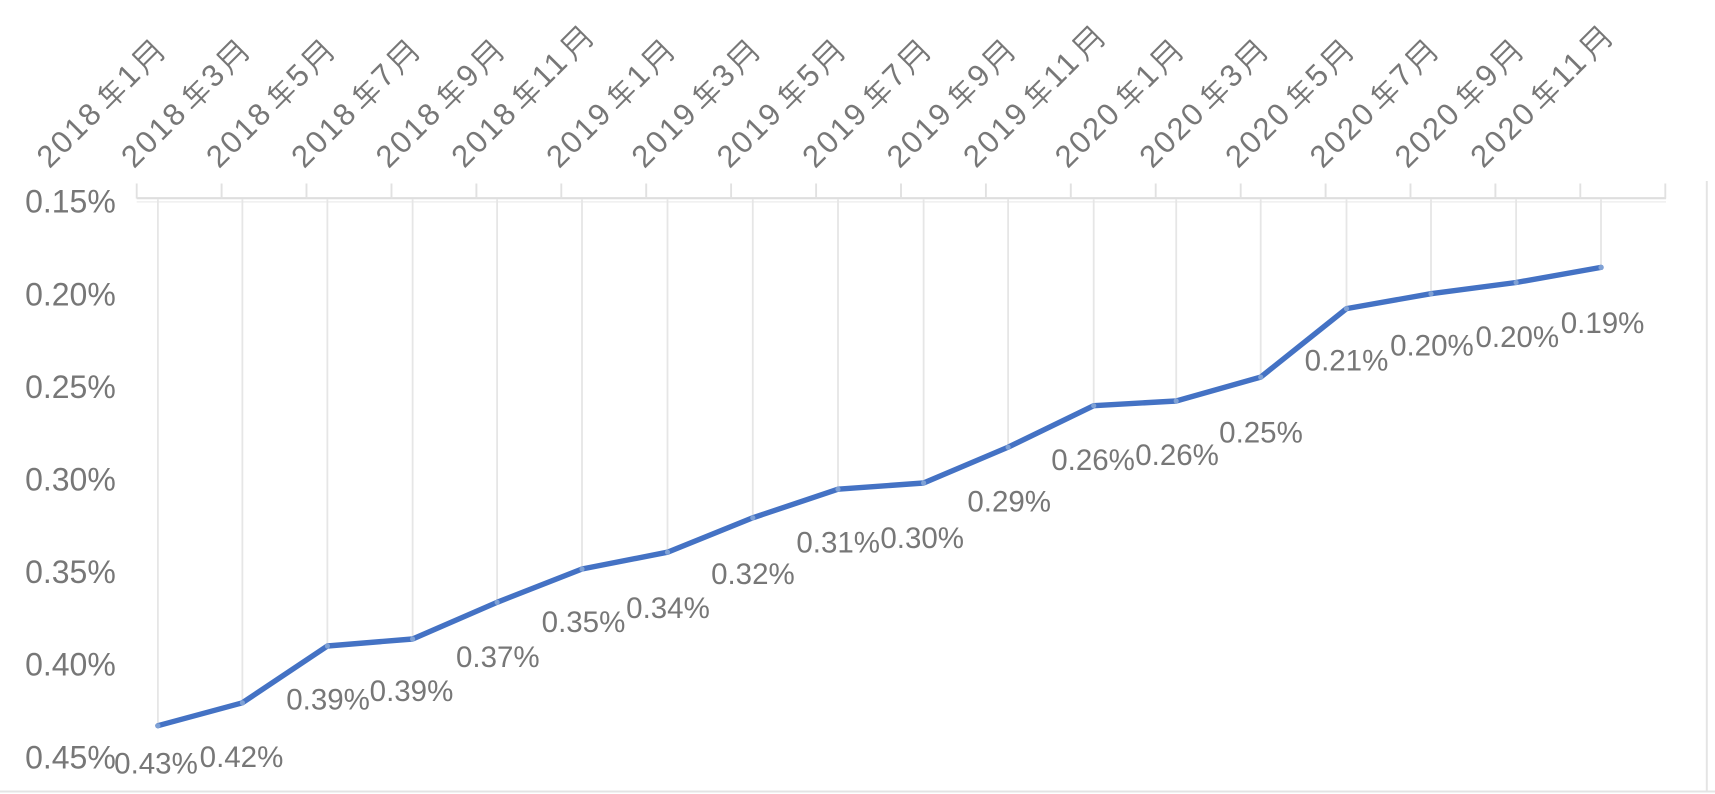 The image size is (1715, 794). I want to click on svg-text: 0.43%, so click(156, 764).